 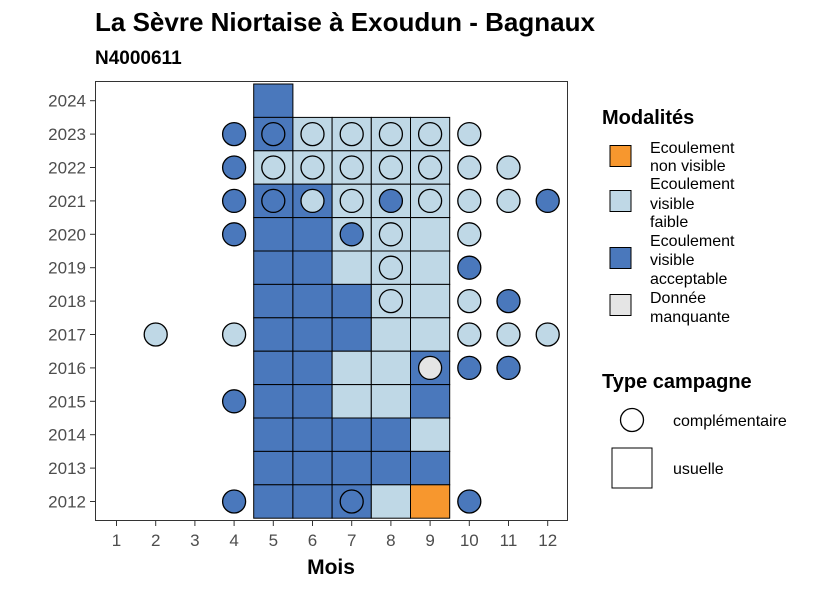 I want to click on y-tick-label: 2017, so click(x=67, y=335).